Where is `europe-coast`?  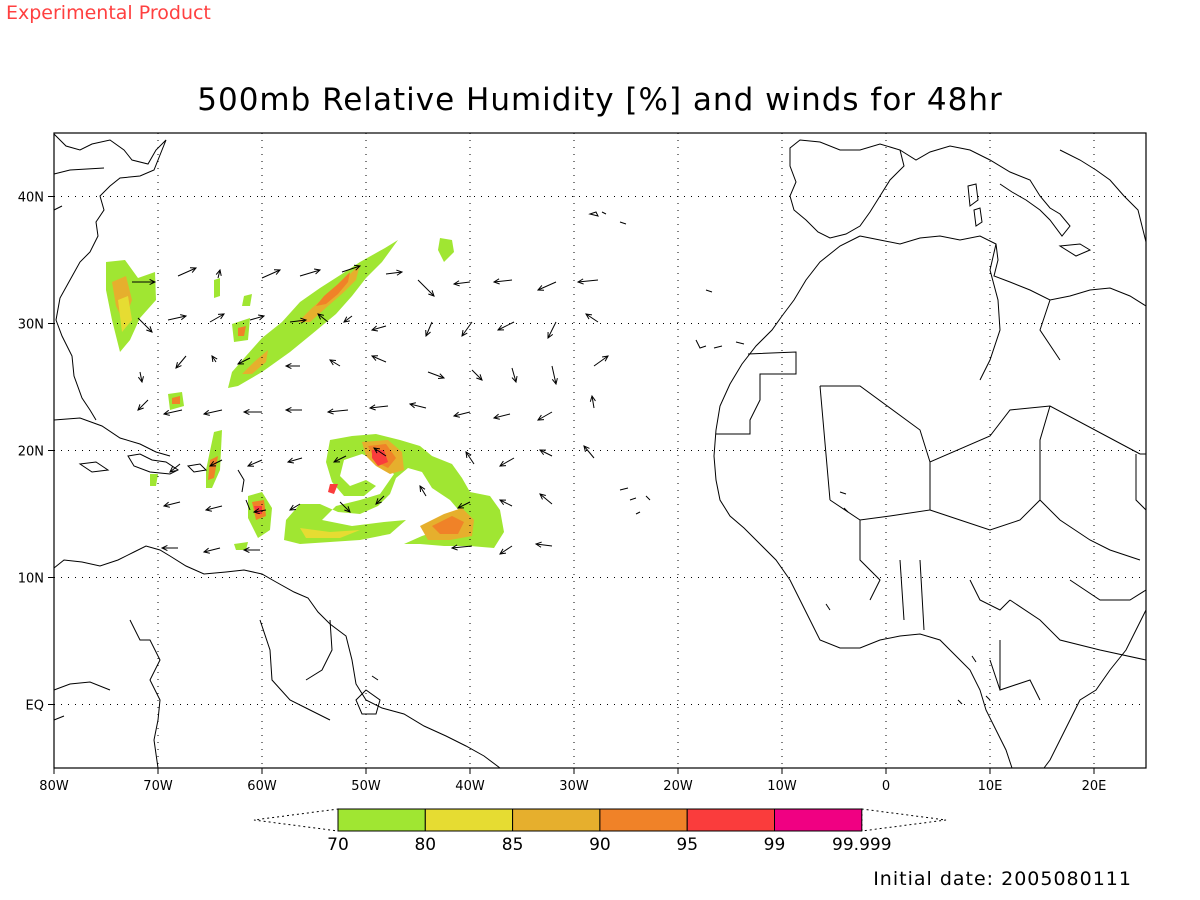 europe-coast is located at coordinates (847, 189).